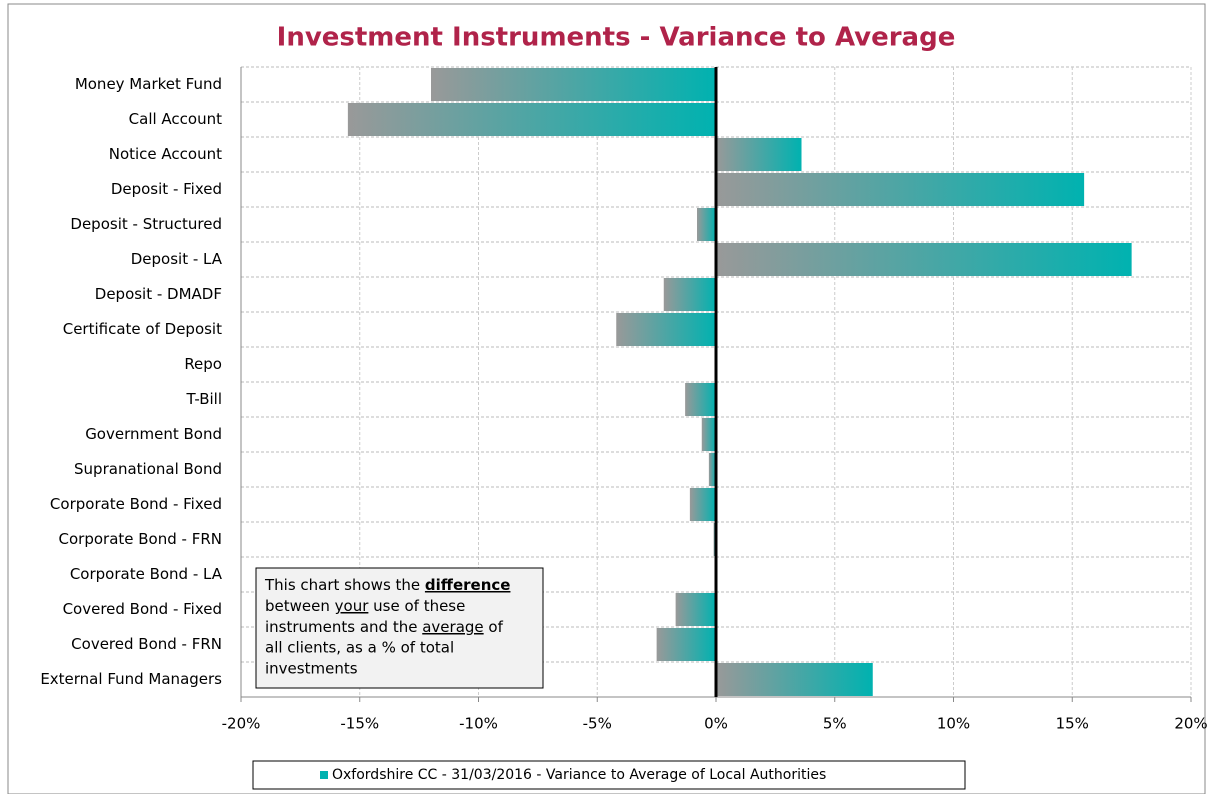 This screenshot has height=798, width=1213. I want to click on legend-swatch, so click(324, 775).